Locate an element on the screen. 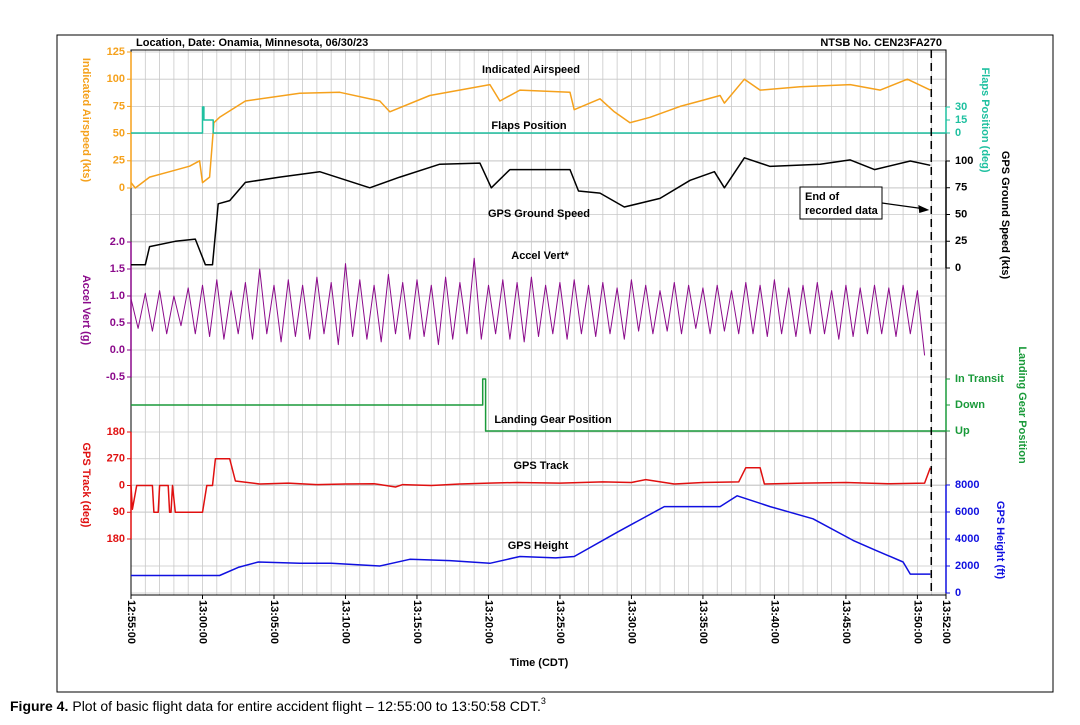 The height and width of the screenshot is (725, 1080). y-tick-label: Up is located at coordinates (962, 431).